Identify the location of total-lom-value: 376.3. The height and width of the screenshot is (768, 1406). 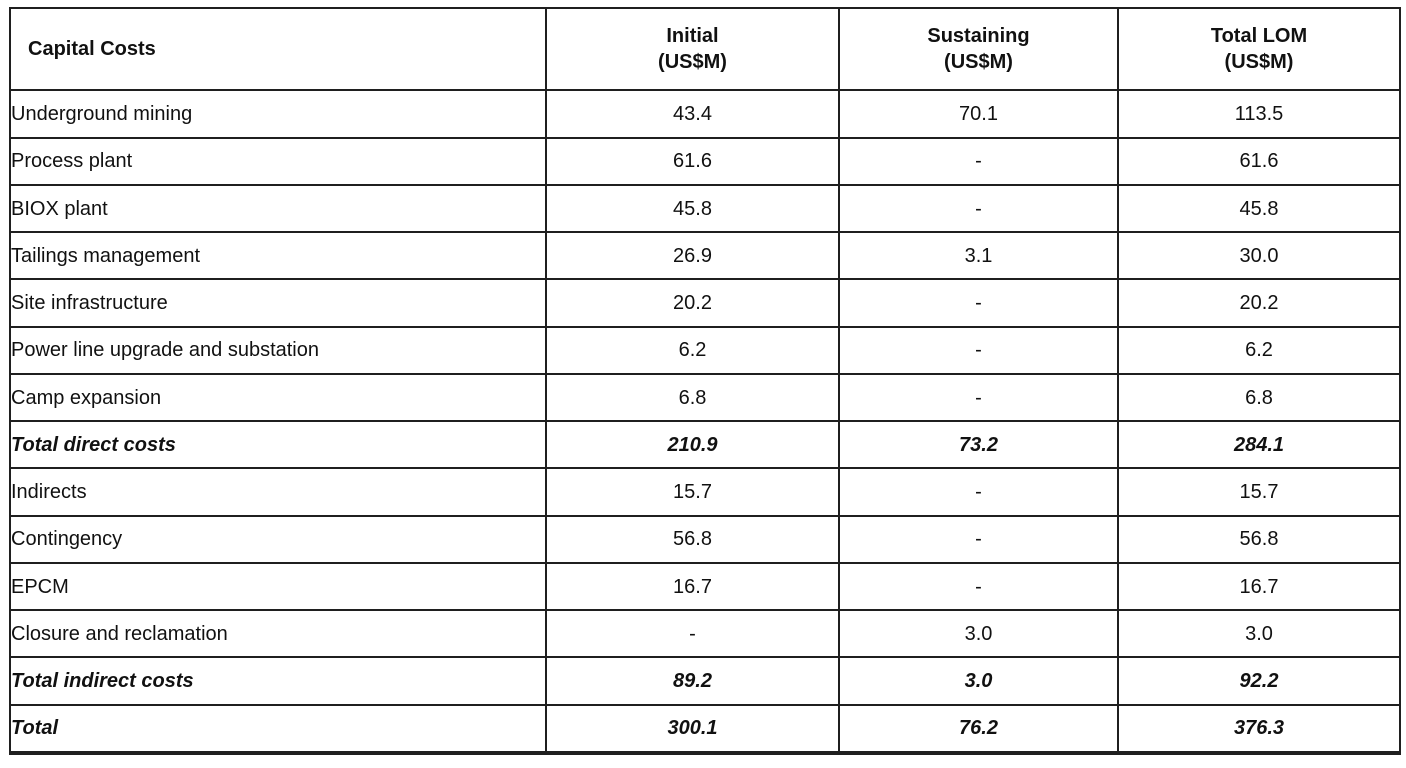
(1259, 729).